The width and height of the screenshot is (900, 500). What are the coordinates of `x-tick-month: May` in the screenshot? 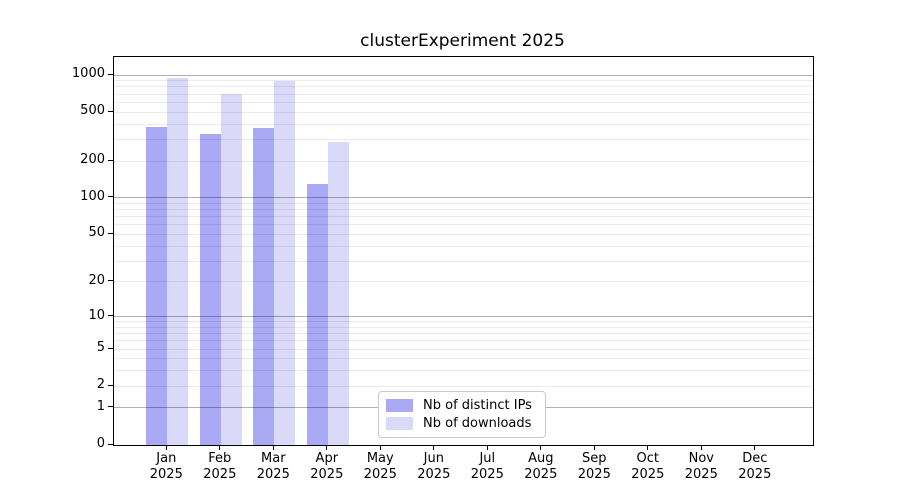 It's located at (380, 458).